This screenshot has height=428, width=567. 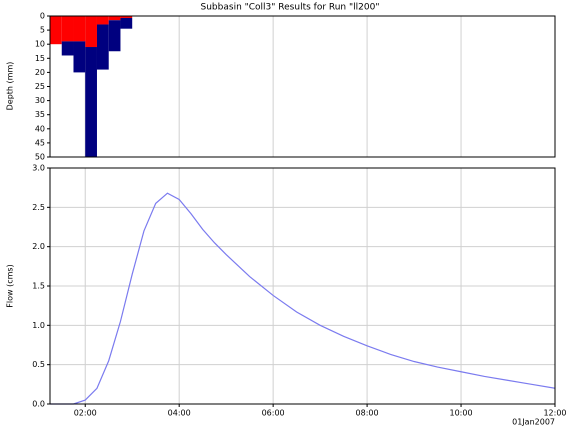 I want to click on y-tick-label: 50, so click(x=40, y=157).